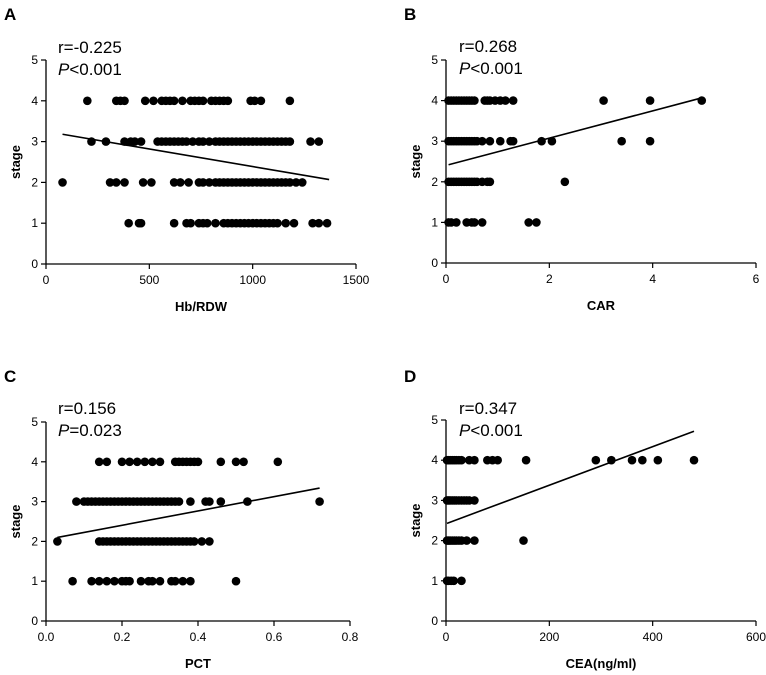  I want to click on x-tick-label: 1500, so click(356, 280).